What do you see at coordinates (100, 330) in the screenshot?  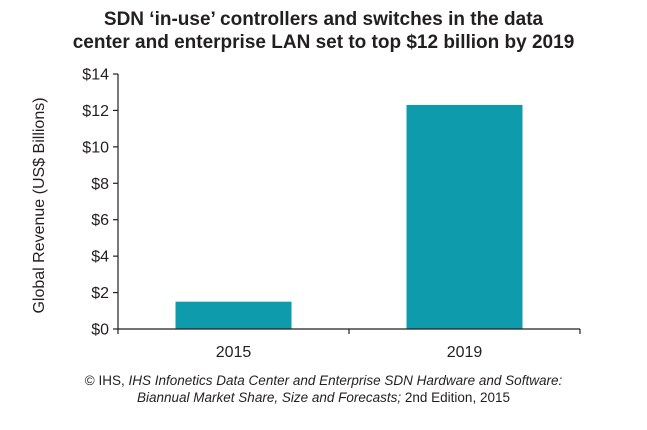 I see `y-tick-label: $0` at bounding box center [100, 330].